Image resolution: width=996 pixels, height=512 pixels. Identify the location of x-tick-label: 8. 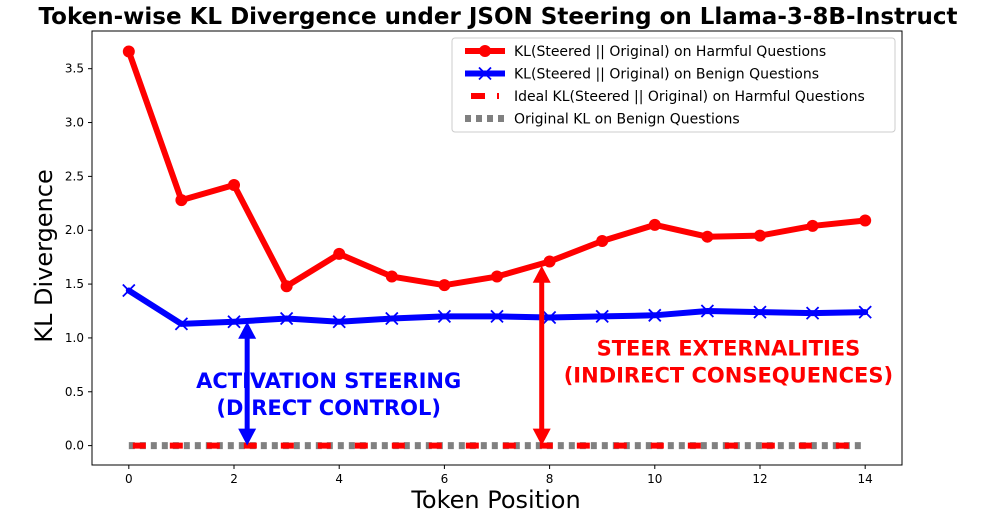
(550, 479).